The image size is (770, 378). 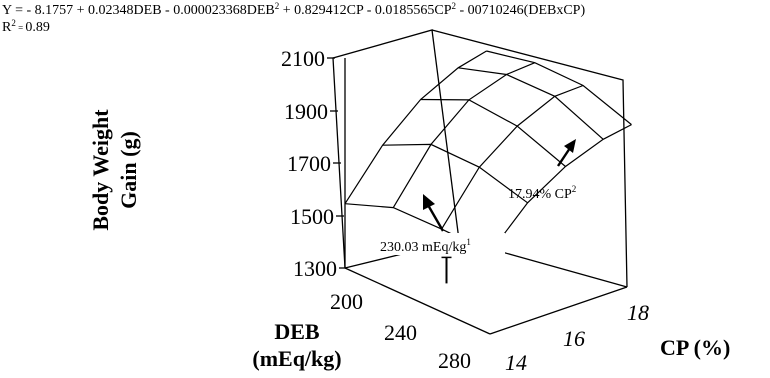 What do you see at coordinates (128, 170) in the screenshot?
I see `z-axis-title-line2: Gain (g)` at bounding box center [128, 170].